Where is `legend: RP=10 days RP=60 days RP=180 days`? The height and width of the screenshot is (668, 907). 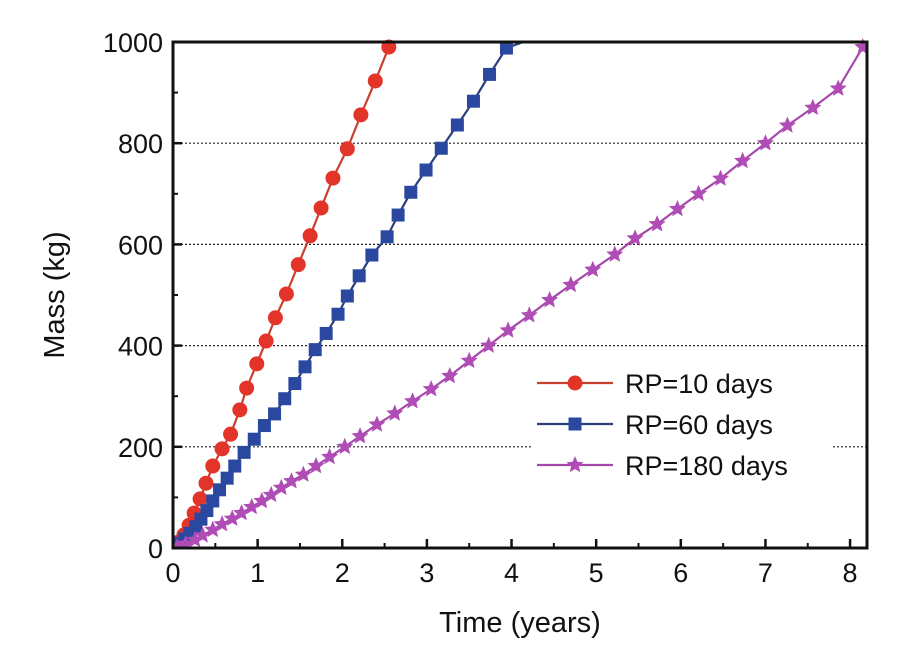 legend: RP=10 days RP=60 days RP=180 days is located at coordinates (662, 425).